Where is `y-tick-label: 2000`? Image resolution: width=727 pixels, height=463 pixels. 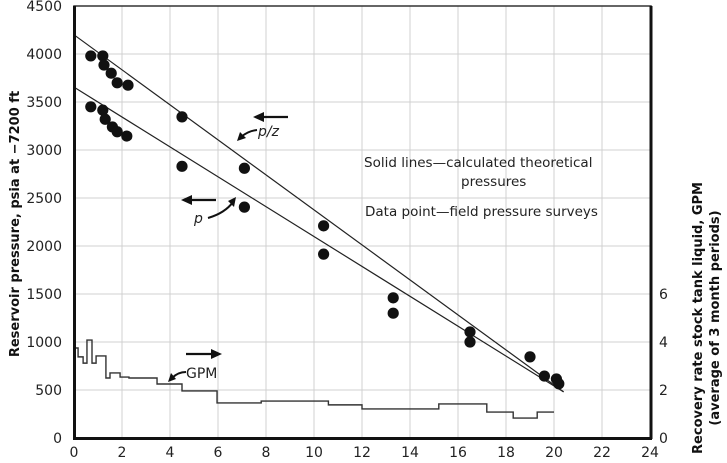 y-tick-label: 2000 is located at coordinates (44, 247).